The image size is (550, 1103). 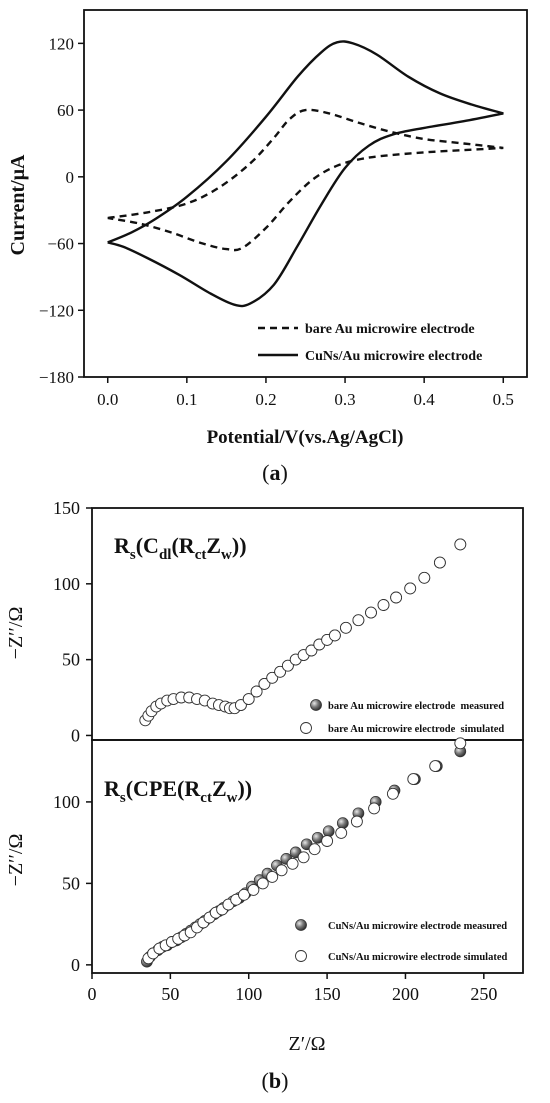 What do you see at coordinates (60, 244) in the screenshot?
I see `cv-y-tick-label: −60` at bounding box center [60, 244].